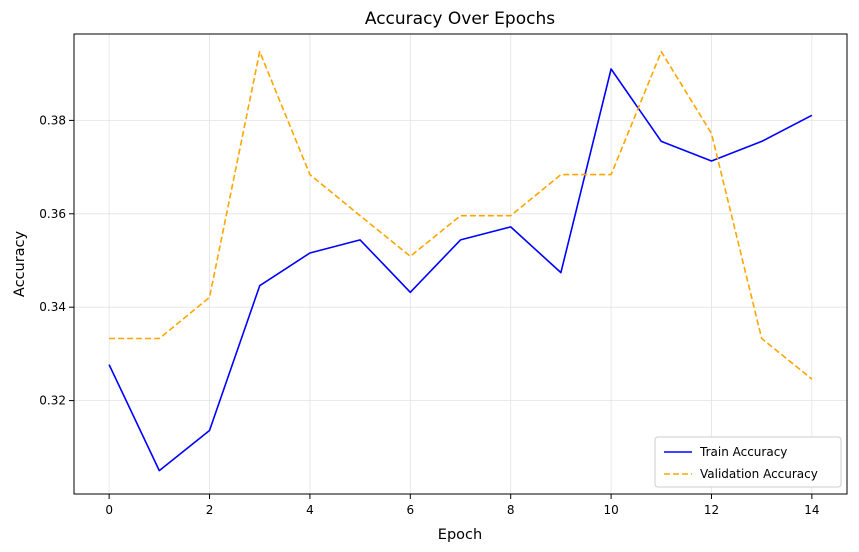 Image resolution: width=859 pixels, height=552 pixels. What do you see at coordinates (52, 307) in the screenshot?
I see `y-tick-label: 0.34` at bounding box center [52, 307].